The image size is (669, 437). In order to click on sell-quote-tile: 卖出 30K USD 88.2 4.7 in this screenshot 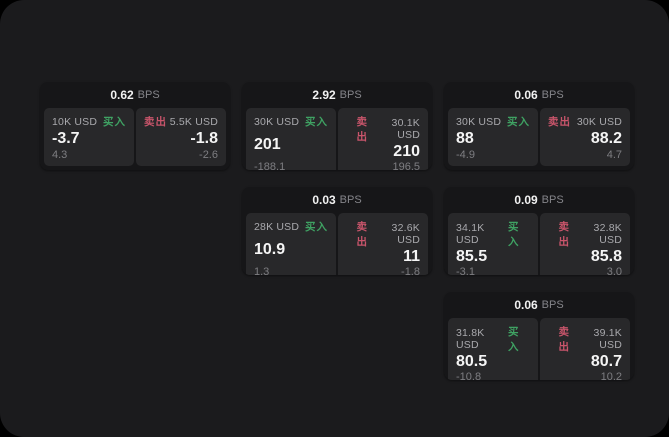, I will do `click(585, 137)`.